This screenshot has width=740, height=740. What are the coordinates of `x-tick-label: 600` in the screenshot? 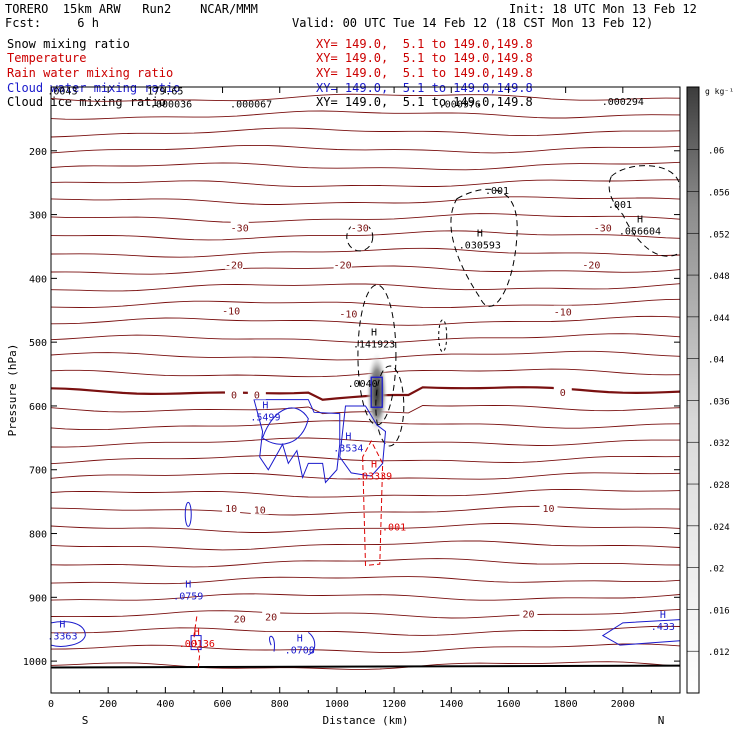 It's located at (223, 704).